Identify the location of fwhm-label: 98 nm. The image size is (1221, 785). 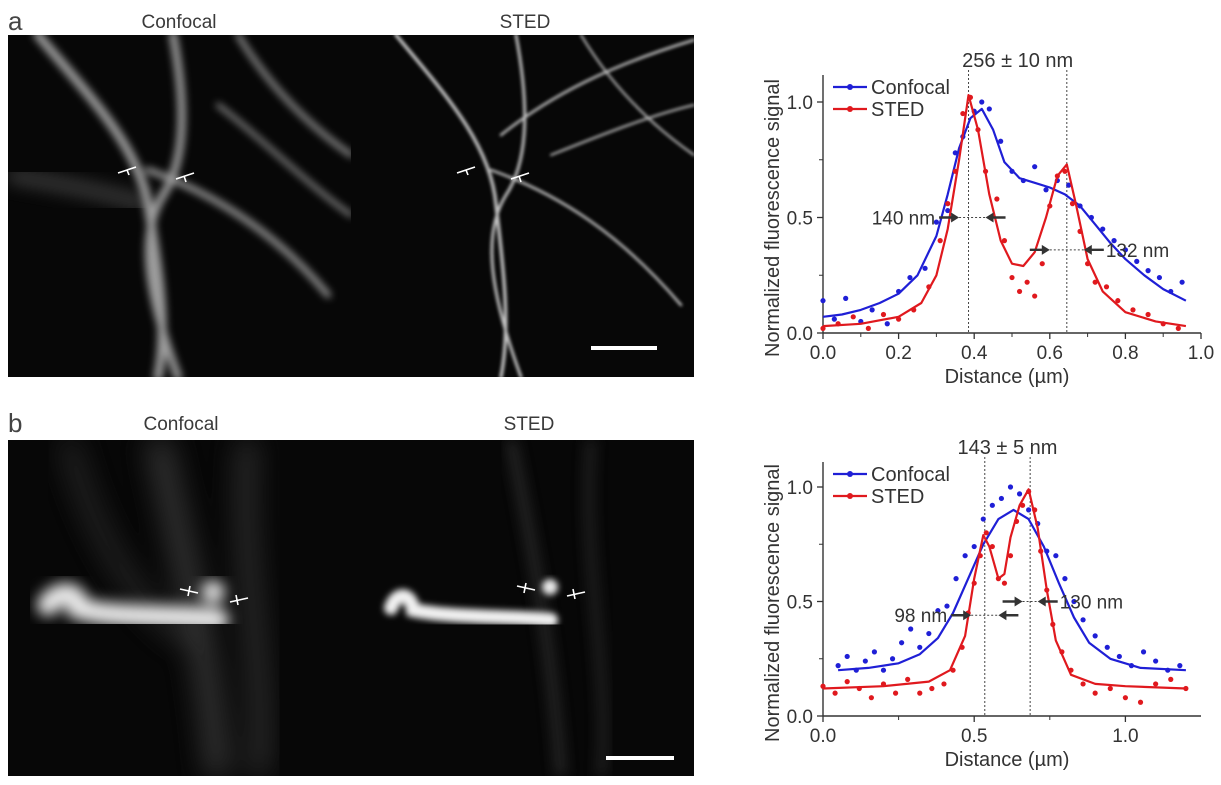
(920, 616).